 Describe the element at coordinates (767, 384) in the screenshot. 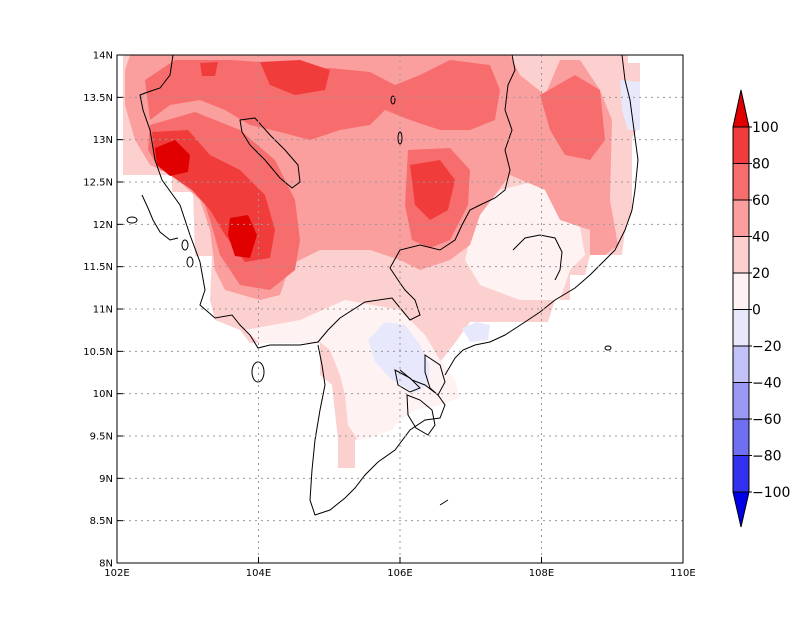

I see `colorbar-label: −40` at that location.